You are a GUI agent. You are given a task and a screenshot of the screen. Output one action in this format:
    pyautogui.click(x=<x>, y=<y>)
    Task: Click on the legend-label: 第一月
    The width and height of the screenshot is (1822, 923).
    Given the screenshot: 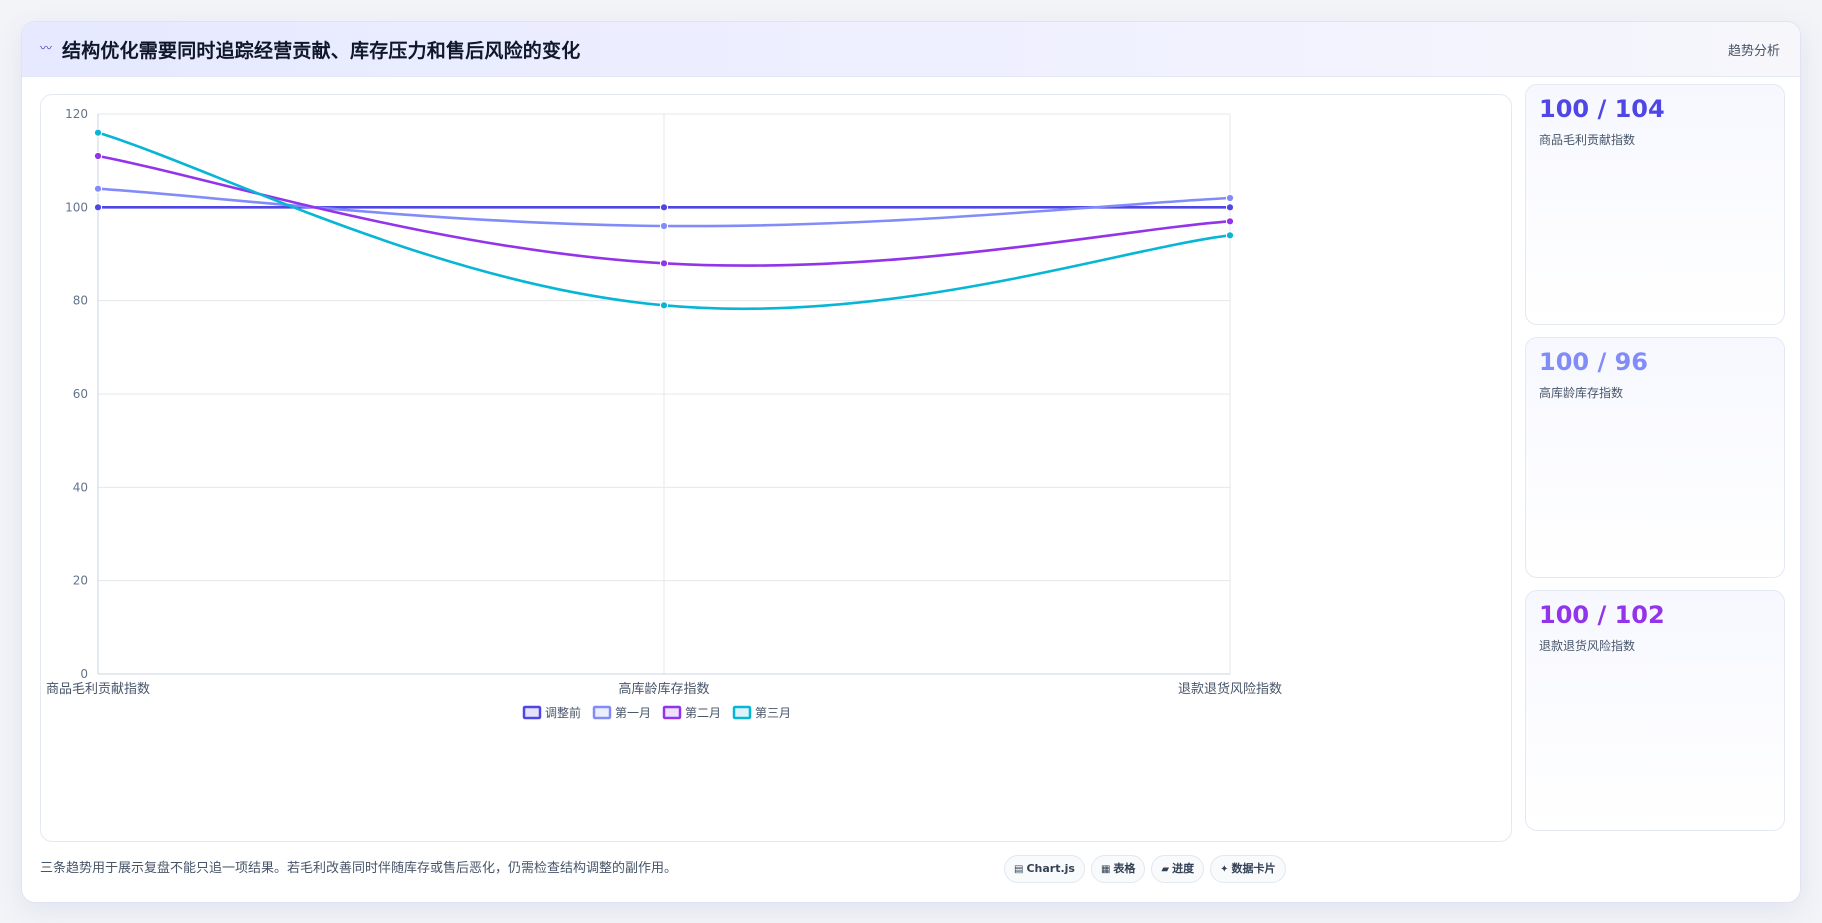 What is the action you would take?
    pyautogui.click(x=633, y=713)
    